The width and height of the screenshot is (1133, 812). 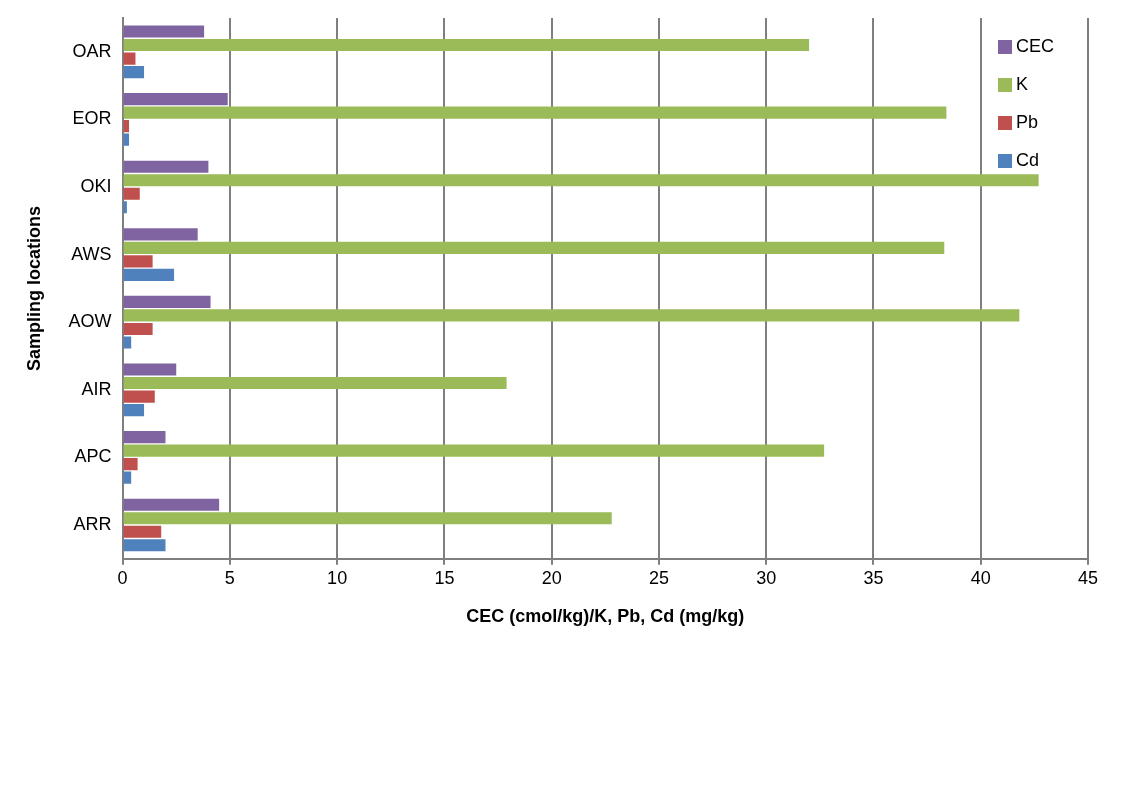 I want to click on y-tick-label: ARR, so click(x=92, y=523).